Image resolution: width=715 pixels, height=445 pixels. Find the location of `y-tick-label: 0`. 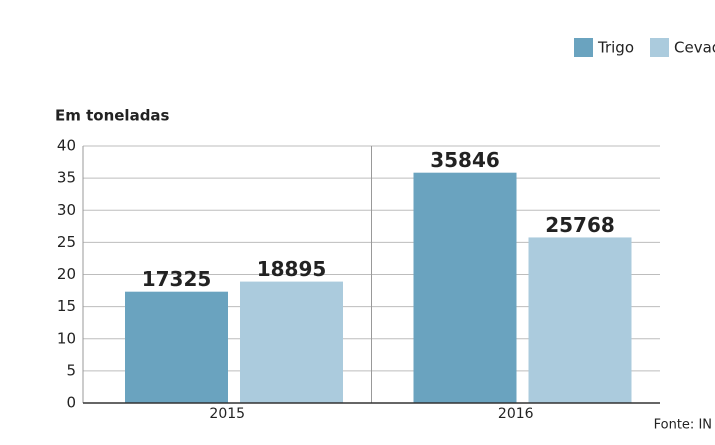

y-tick-label: 0 is located at coordinates (71, 403).